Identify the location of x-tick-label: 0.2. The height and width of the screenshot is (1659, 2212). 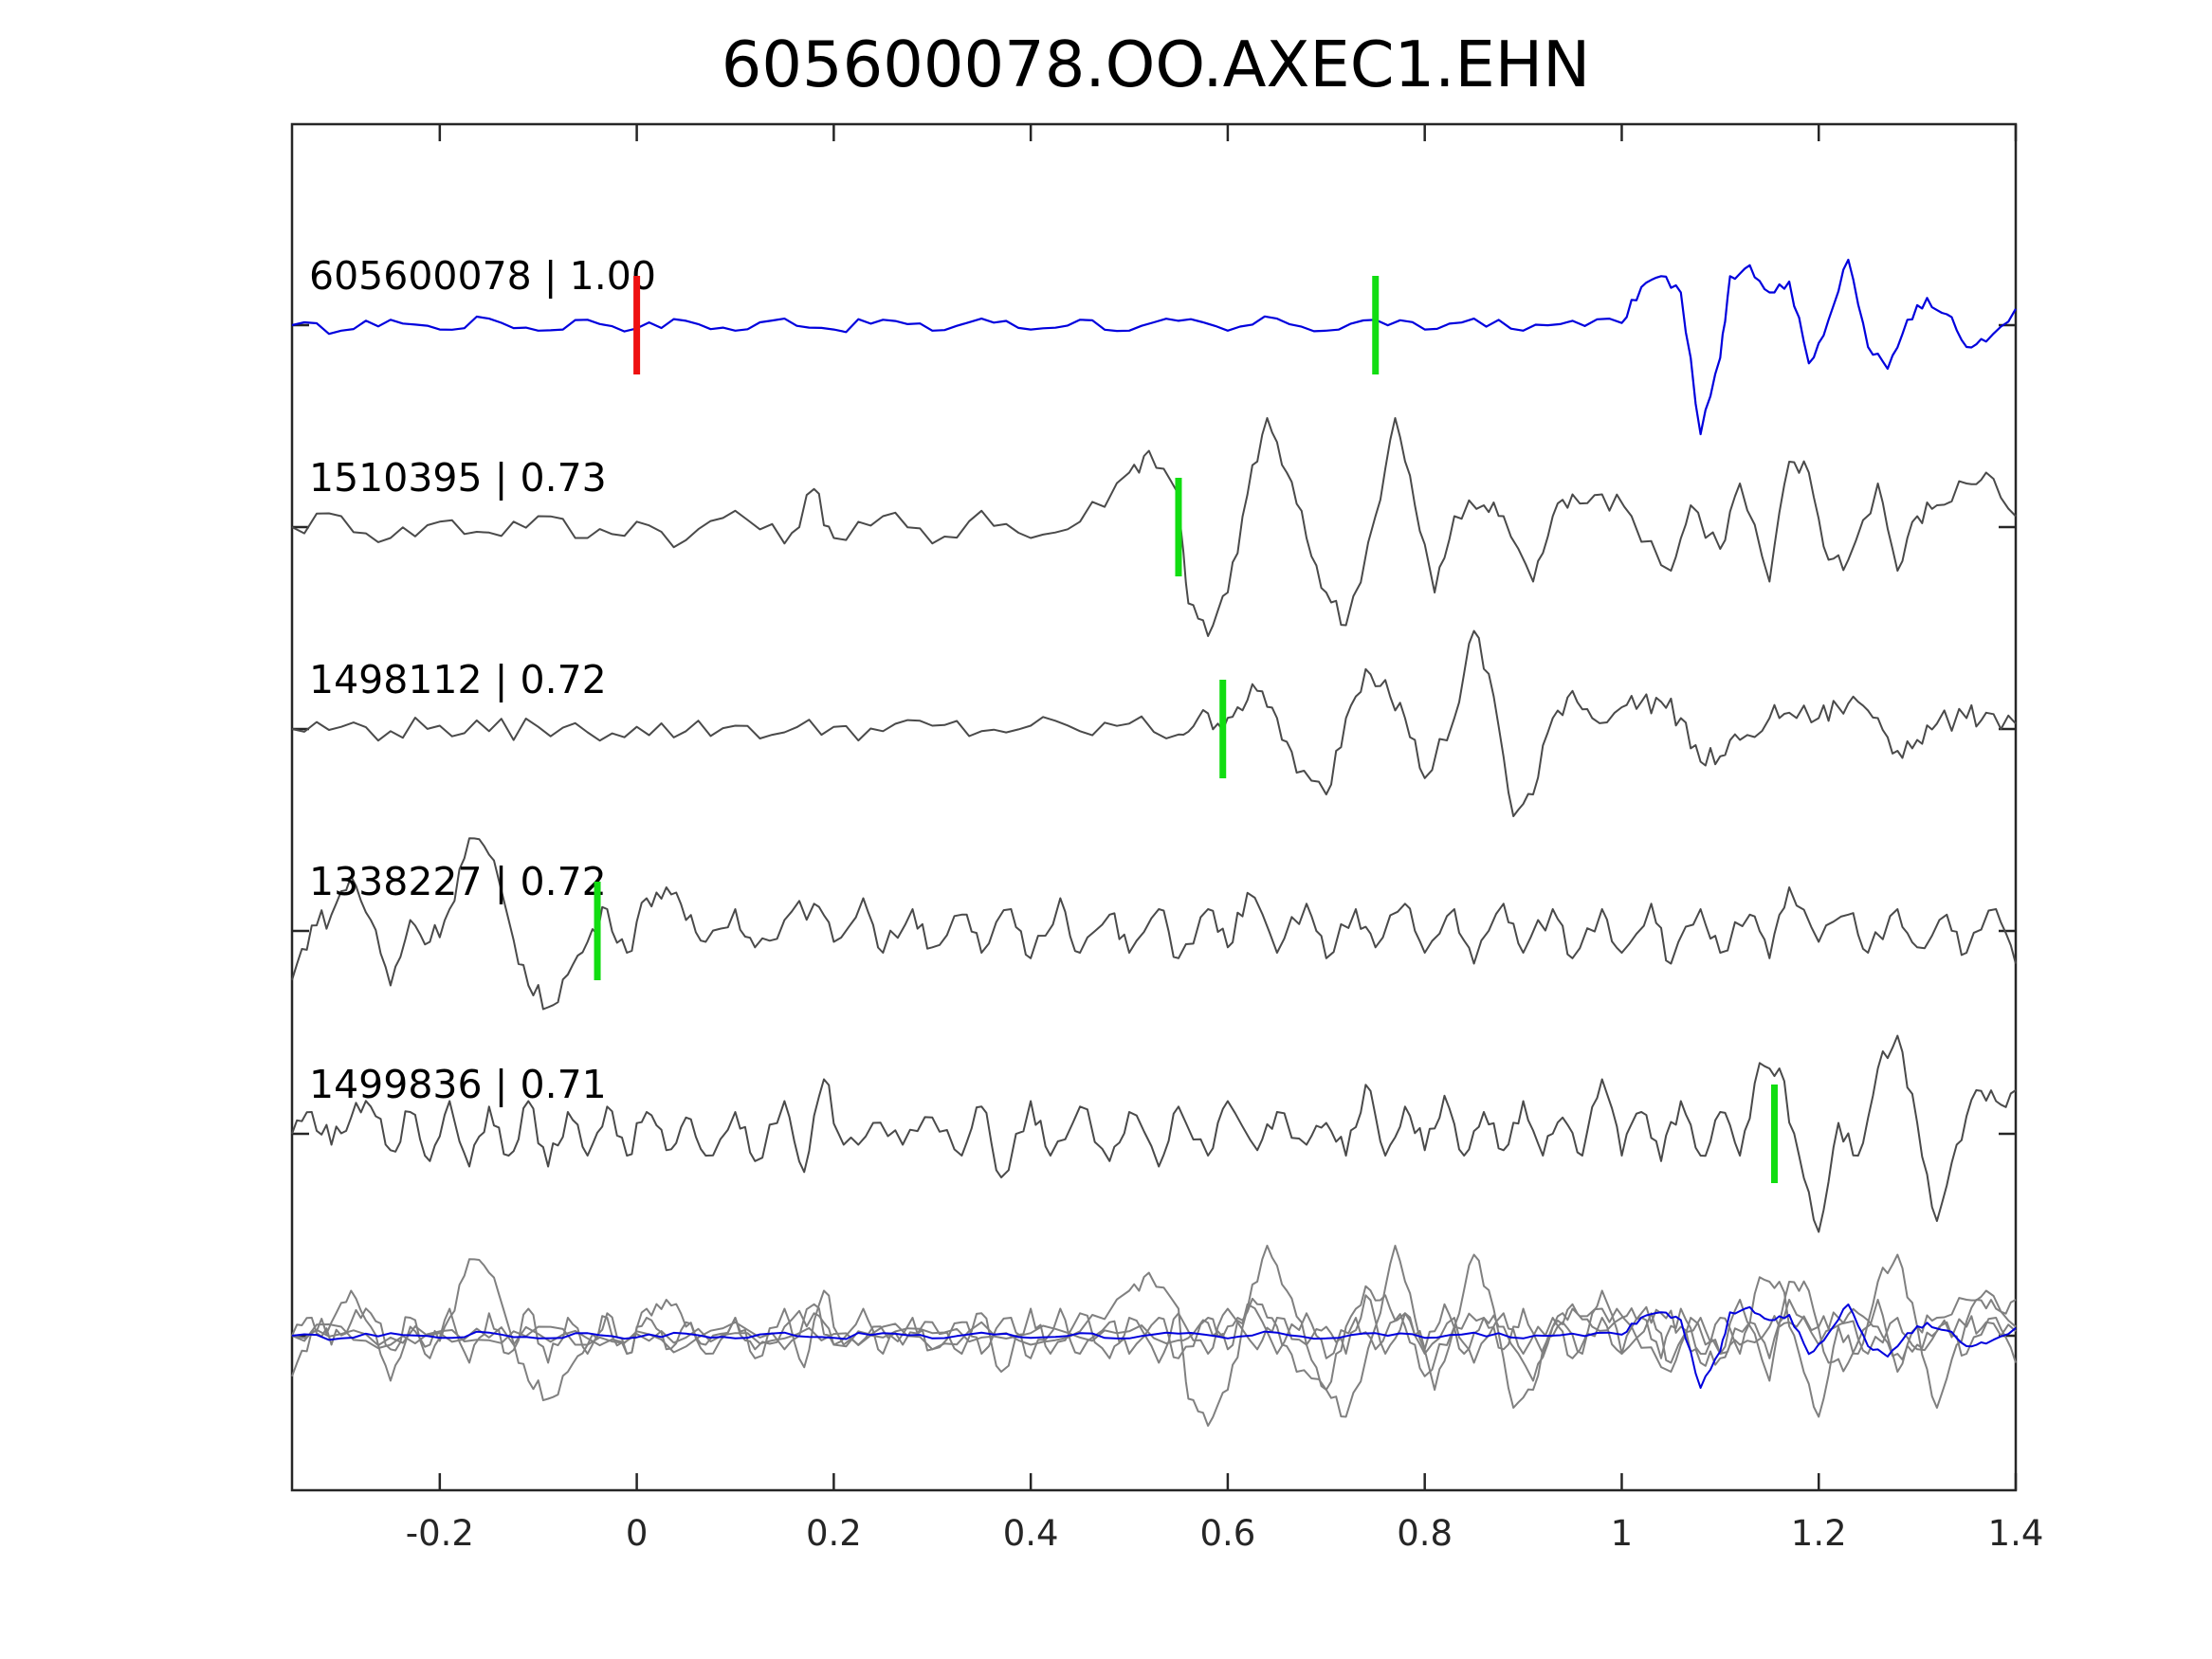
(834, 1533).